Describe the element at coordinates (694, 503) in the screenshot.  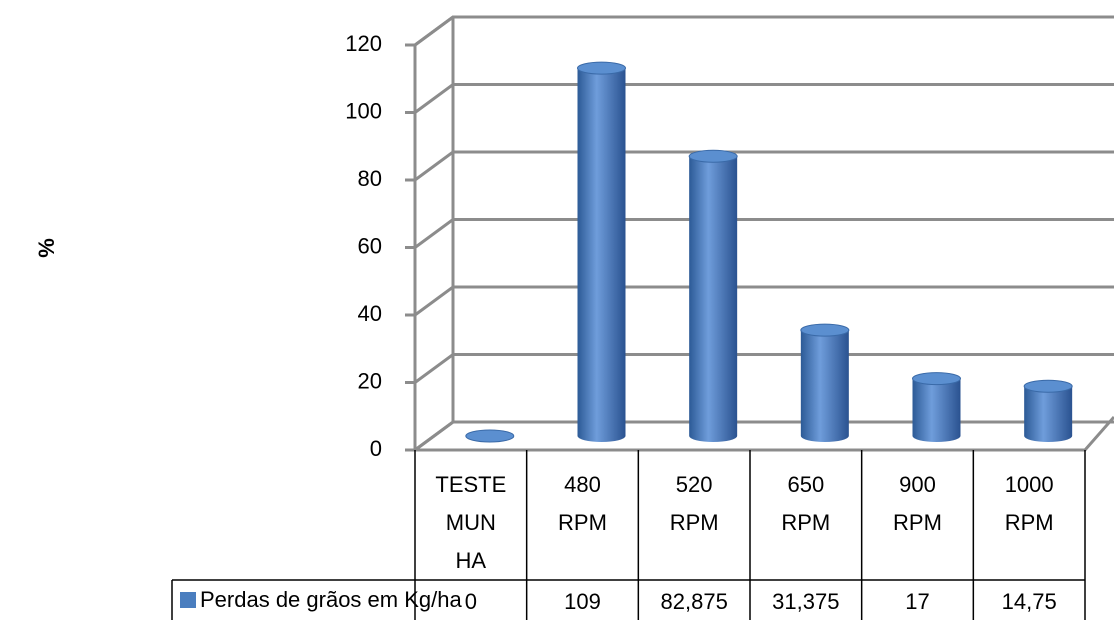
I see `x-tick-label: 520 RPM` at that location.